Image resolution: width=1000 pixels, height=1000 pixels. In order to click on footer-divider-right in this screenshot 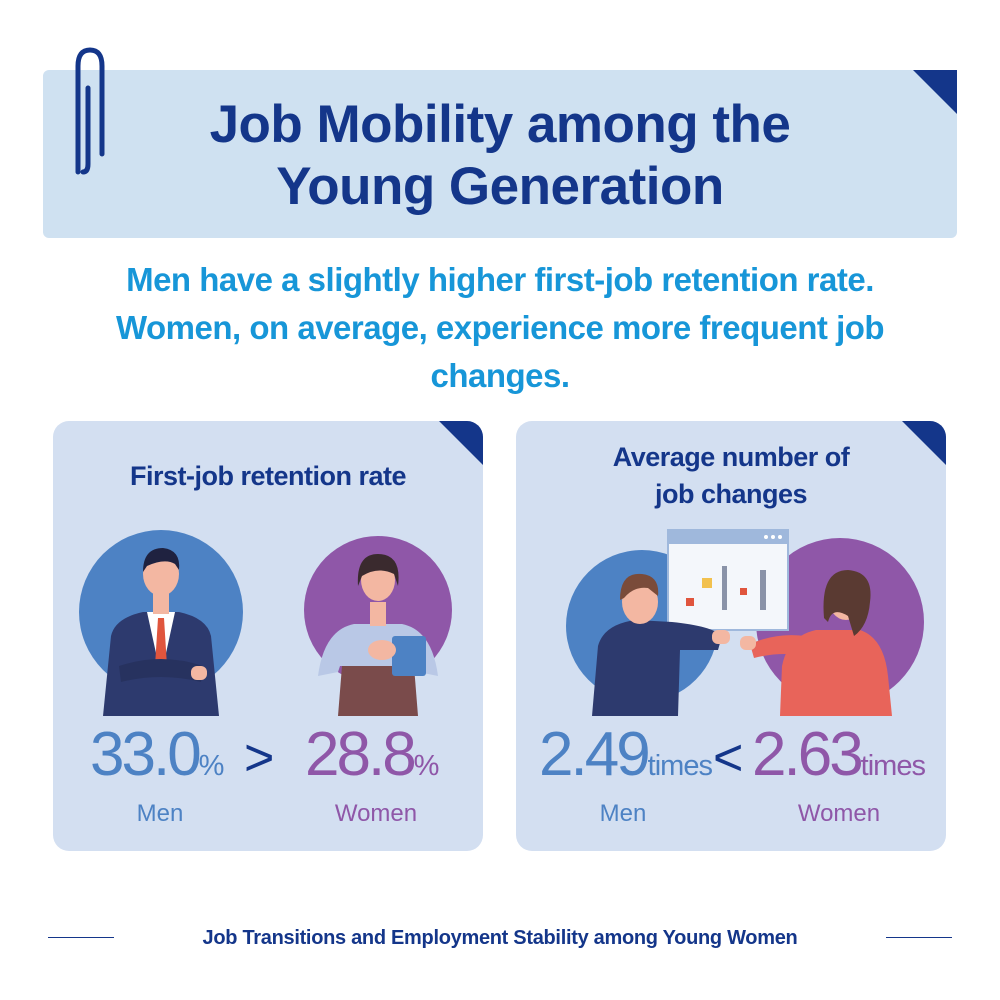, I will do `click(919, 937)`.